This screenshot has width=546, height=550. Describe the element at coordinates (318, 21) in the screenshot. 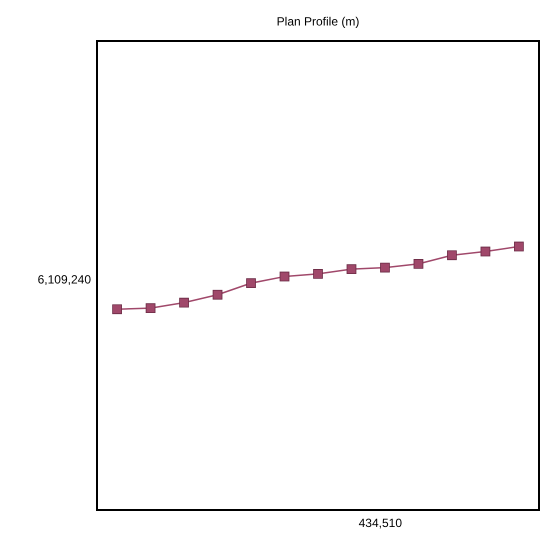

I see `chart-title: Plan Profile (m)` at that location.